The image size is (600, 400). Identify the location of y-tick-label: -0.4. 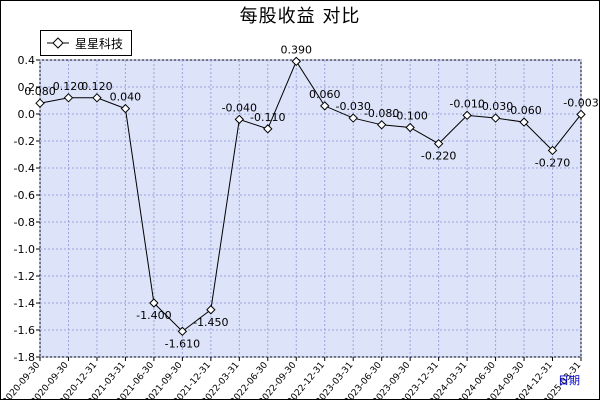
(24, 168).